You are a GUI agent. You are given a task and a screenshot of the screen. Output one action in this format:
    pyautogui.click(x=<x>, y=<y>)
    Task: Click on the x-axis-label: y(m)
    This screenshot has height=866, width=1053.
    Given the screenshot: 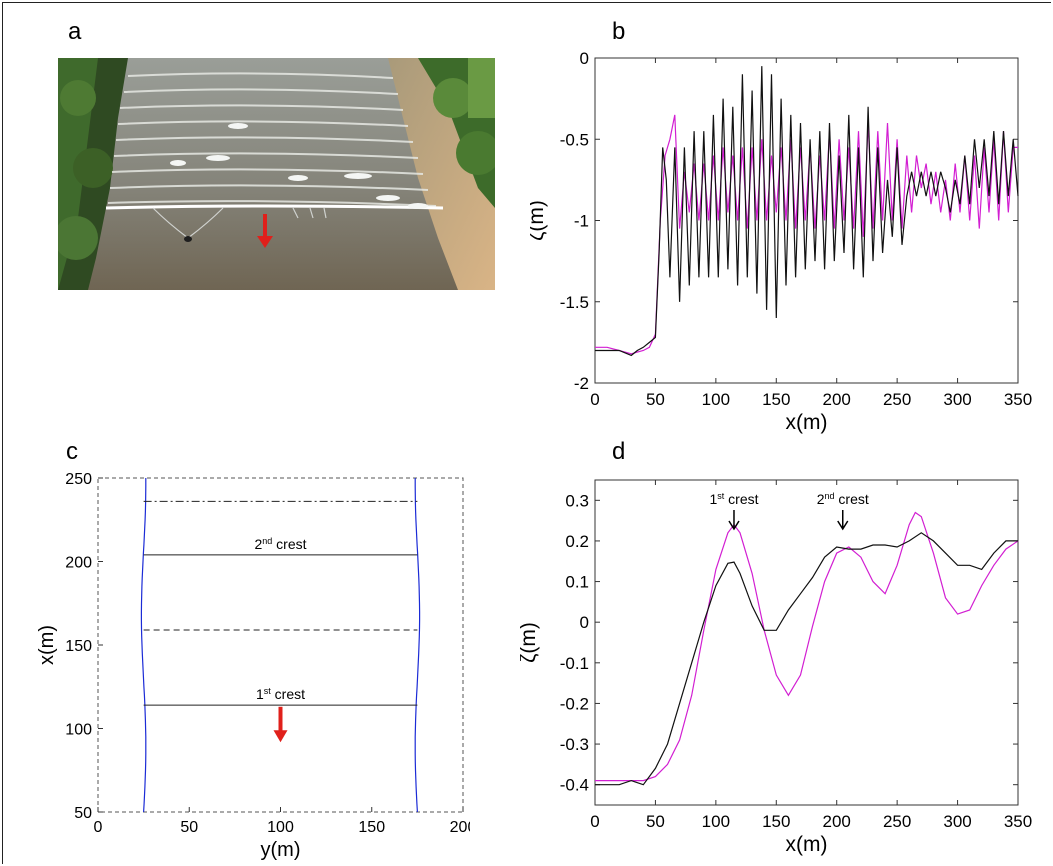 What is the action you would take?
    pyautogui.click(x=281, y=850)
    